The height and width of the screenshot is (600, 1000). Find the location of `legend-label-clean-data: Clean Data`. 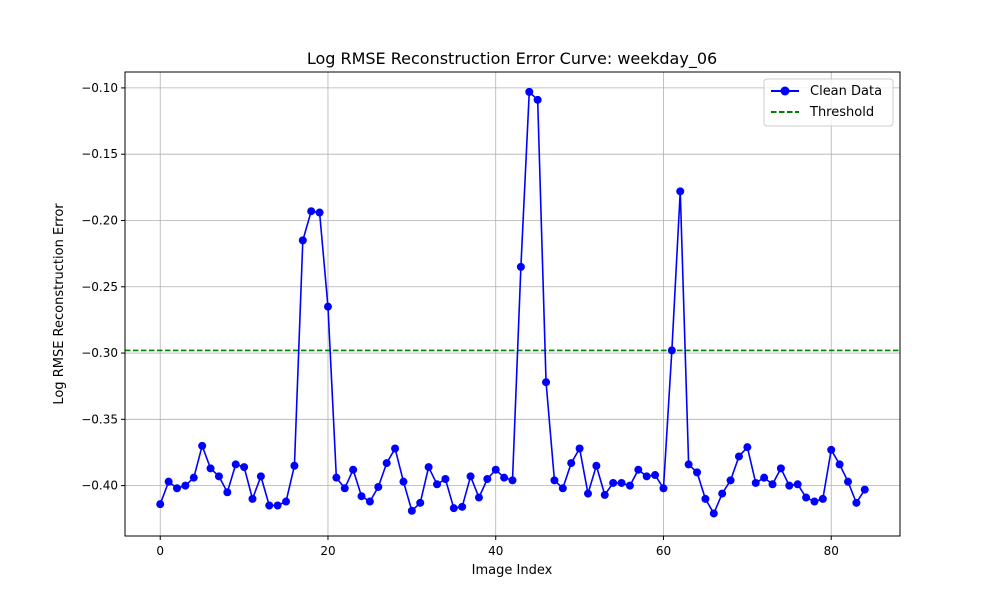

legend-label-clean-data: Clean Data is located at coordinates (846, 91).